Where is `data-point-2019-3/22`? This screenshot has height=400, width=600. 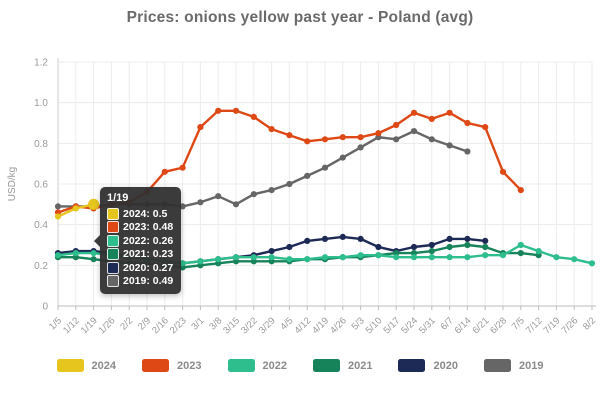
data-point-2019-3/22 is located at coordinates (253, 194).